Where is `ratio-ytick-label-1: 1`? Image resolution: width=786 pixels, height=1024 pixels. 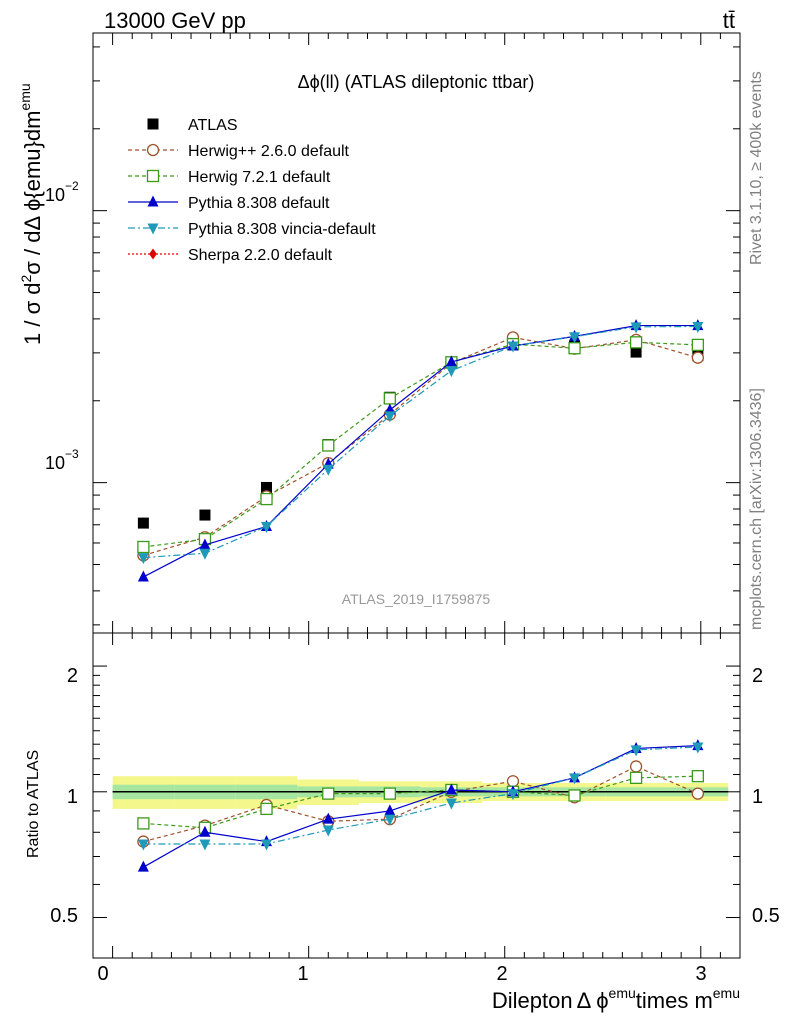 ratio-ytick-label-1: 1 is located at coordinates (72, 797).